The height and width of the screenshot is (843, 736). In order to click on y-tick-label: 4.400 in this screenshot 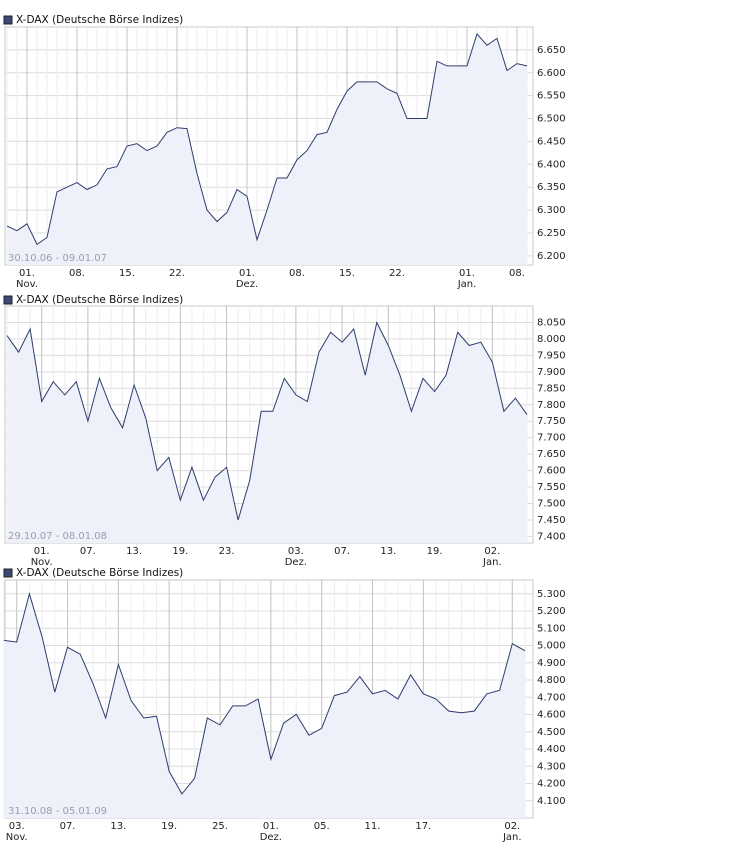, I will do `click(551, 749)`.